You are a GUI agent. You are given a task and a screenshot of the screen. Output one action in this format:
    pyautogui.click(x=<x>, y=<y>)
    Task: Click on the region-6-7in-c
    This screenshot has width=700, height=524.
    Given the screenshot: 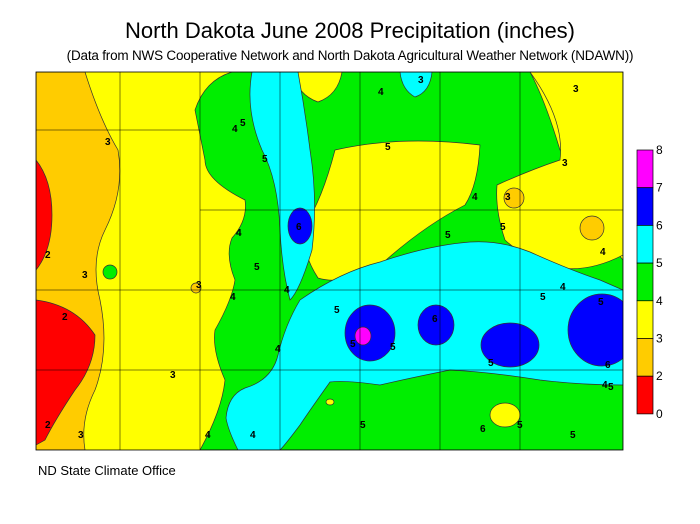 What is the action you would take?
    pyautogui.click(x=436, y=325)
    